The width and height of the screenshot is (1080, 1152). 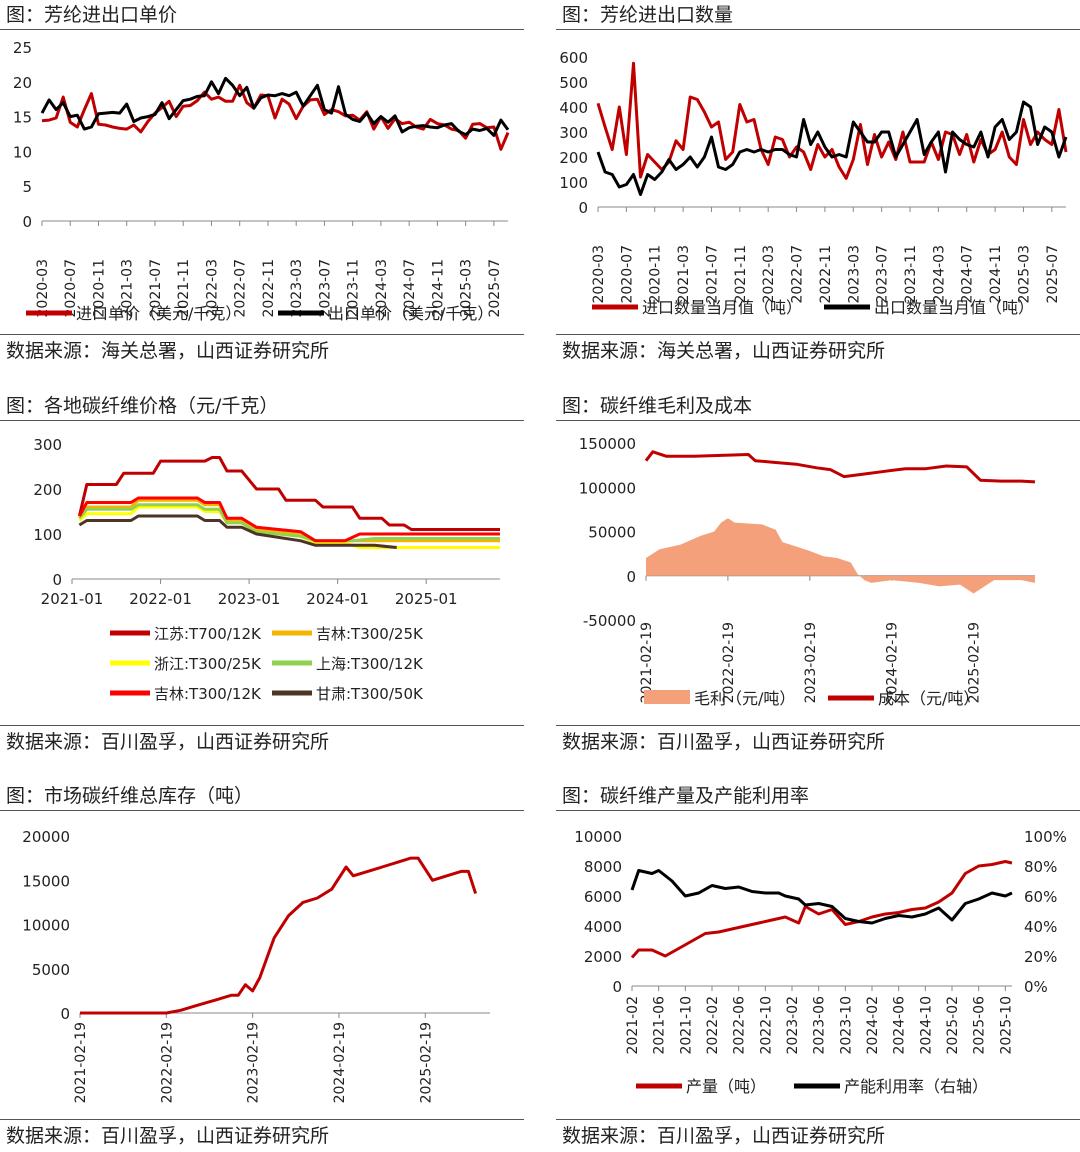 I want to click on x-tick-label: 2022-06, so click(x=740, y=1025).